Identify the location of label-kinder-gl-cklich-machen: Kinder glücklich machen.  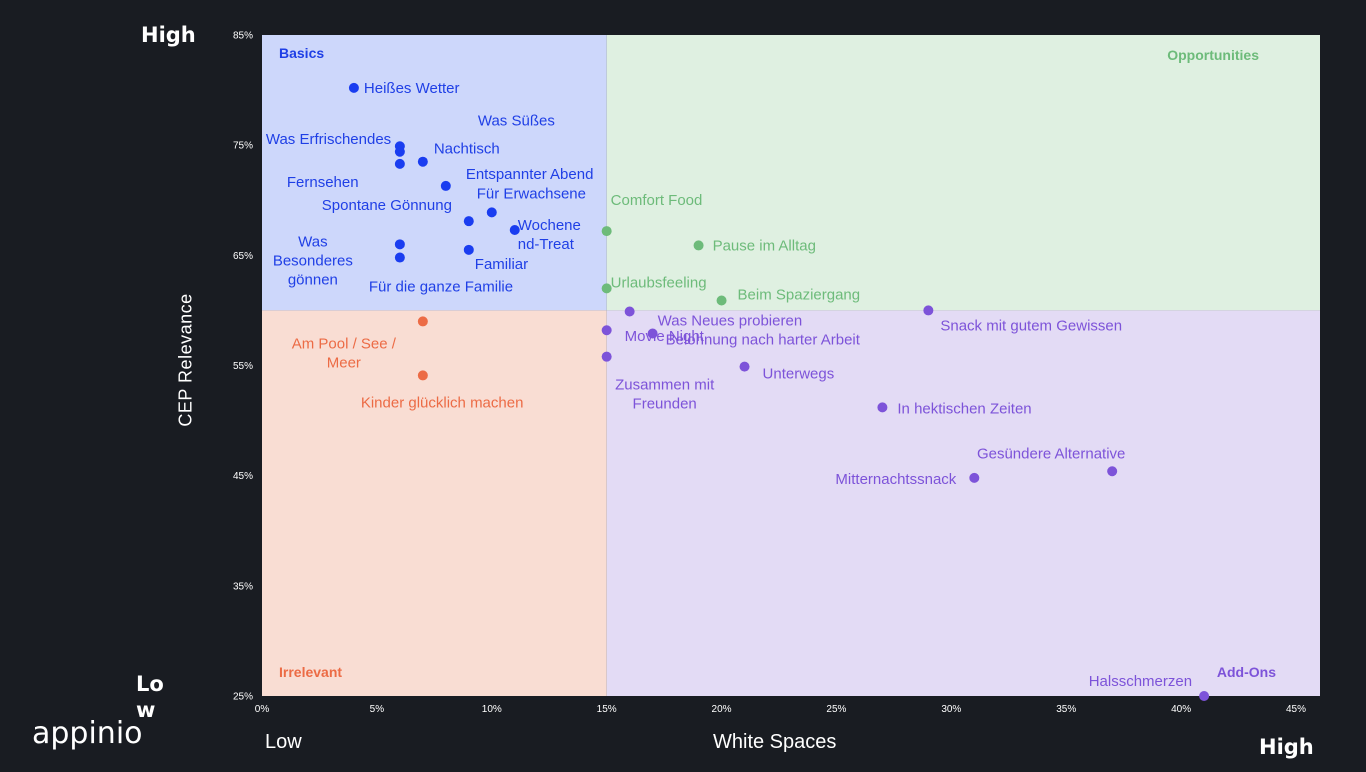
(442, 402).